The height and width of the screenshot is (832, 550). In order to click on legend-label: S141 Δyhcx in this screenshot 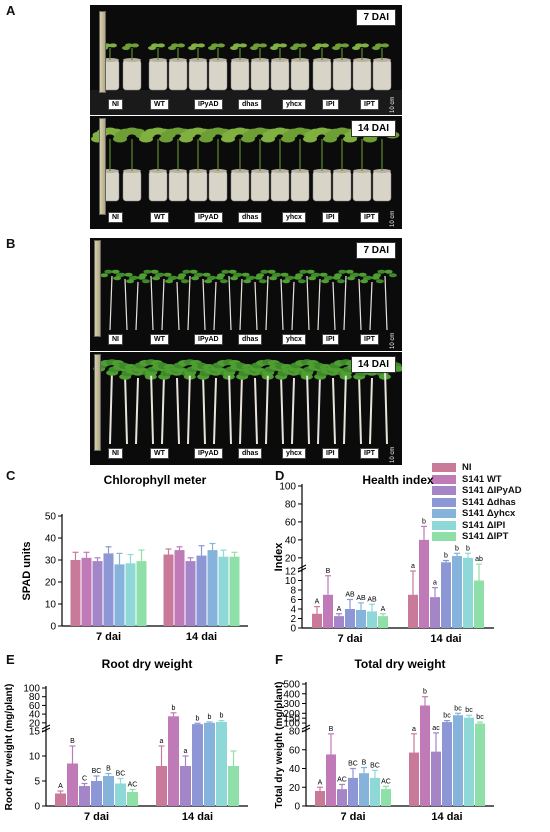, I will do `click(489, 514)`.